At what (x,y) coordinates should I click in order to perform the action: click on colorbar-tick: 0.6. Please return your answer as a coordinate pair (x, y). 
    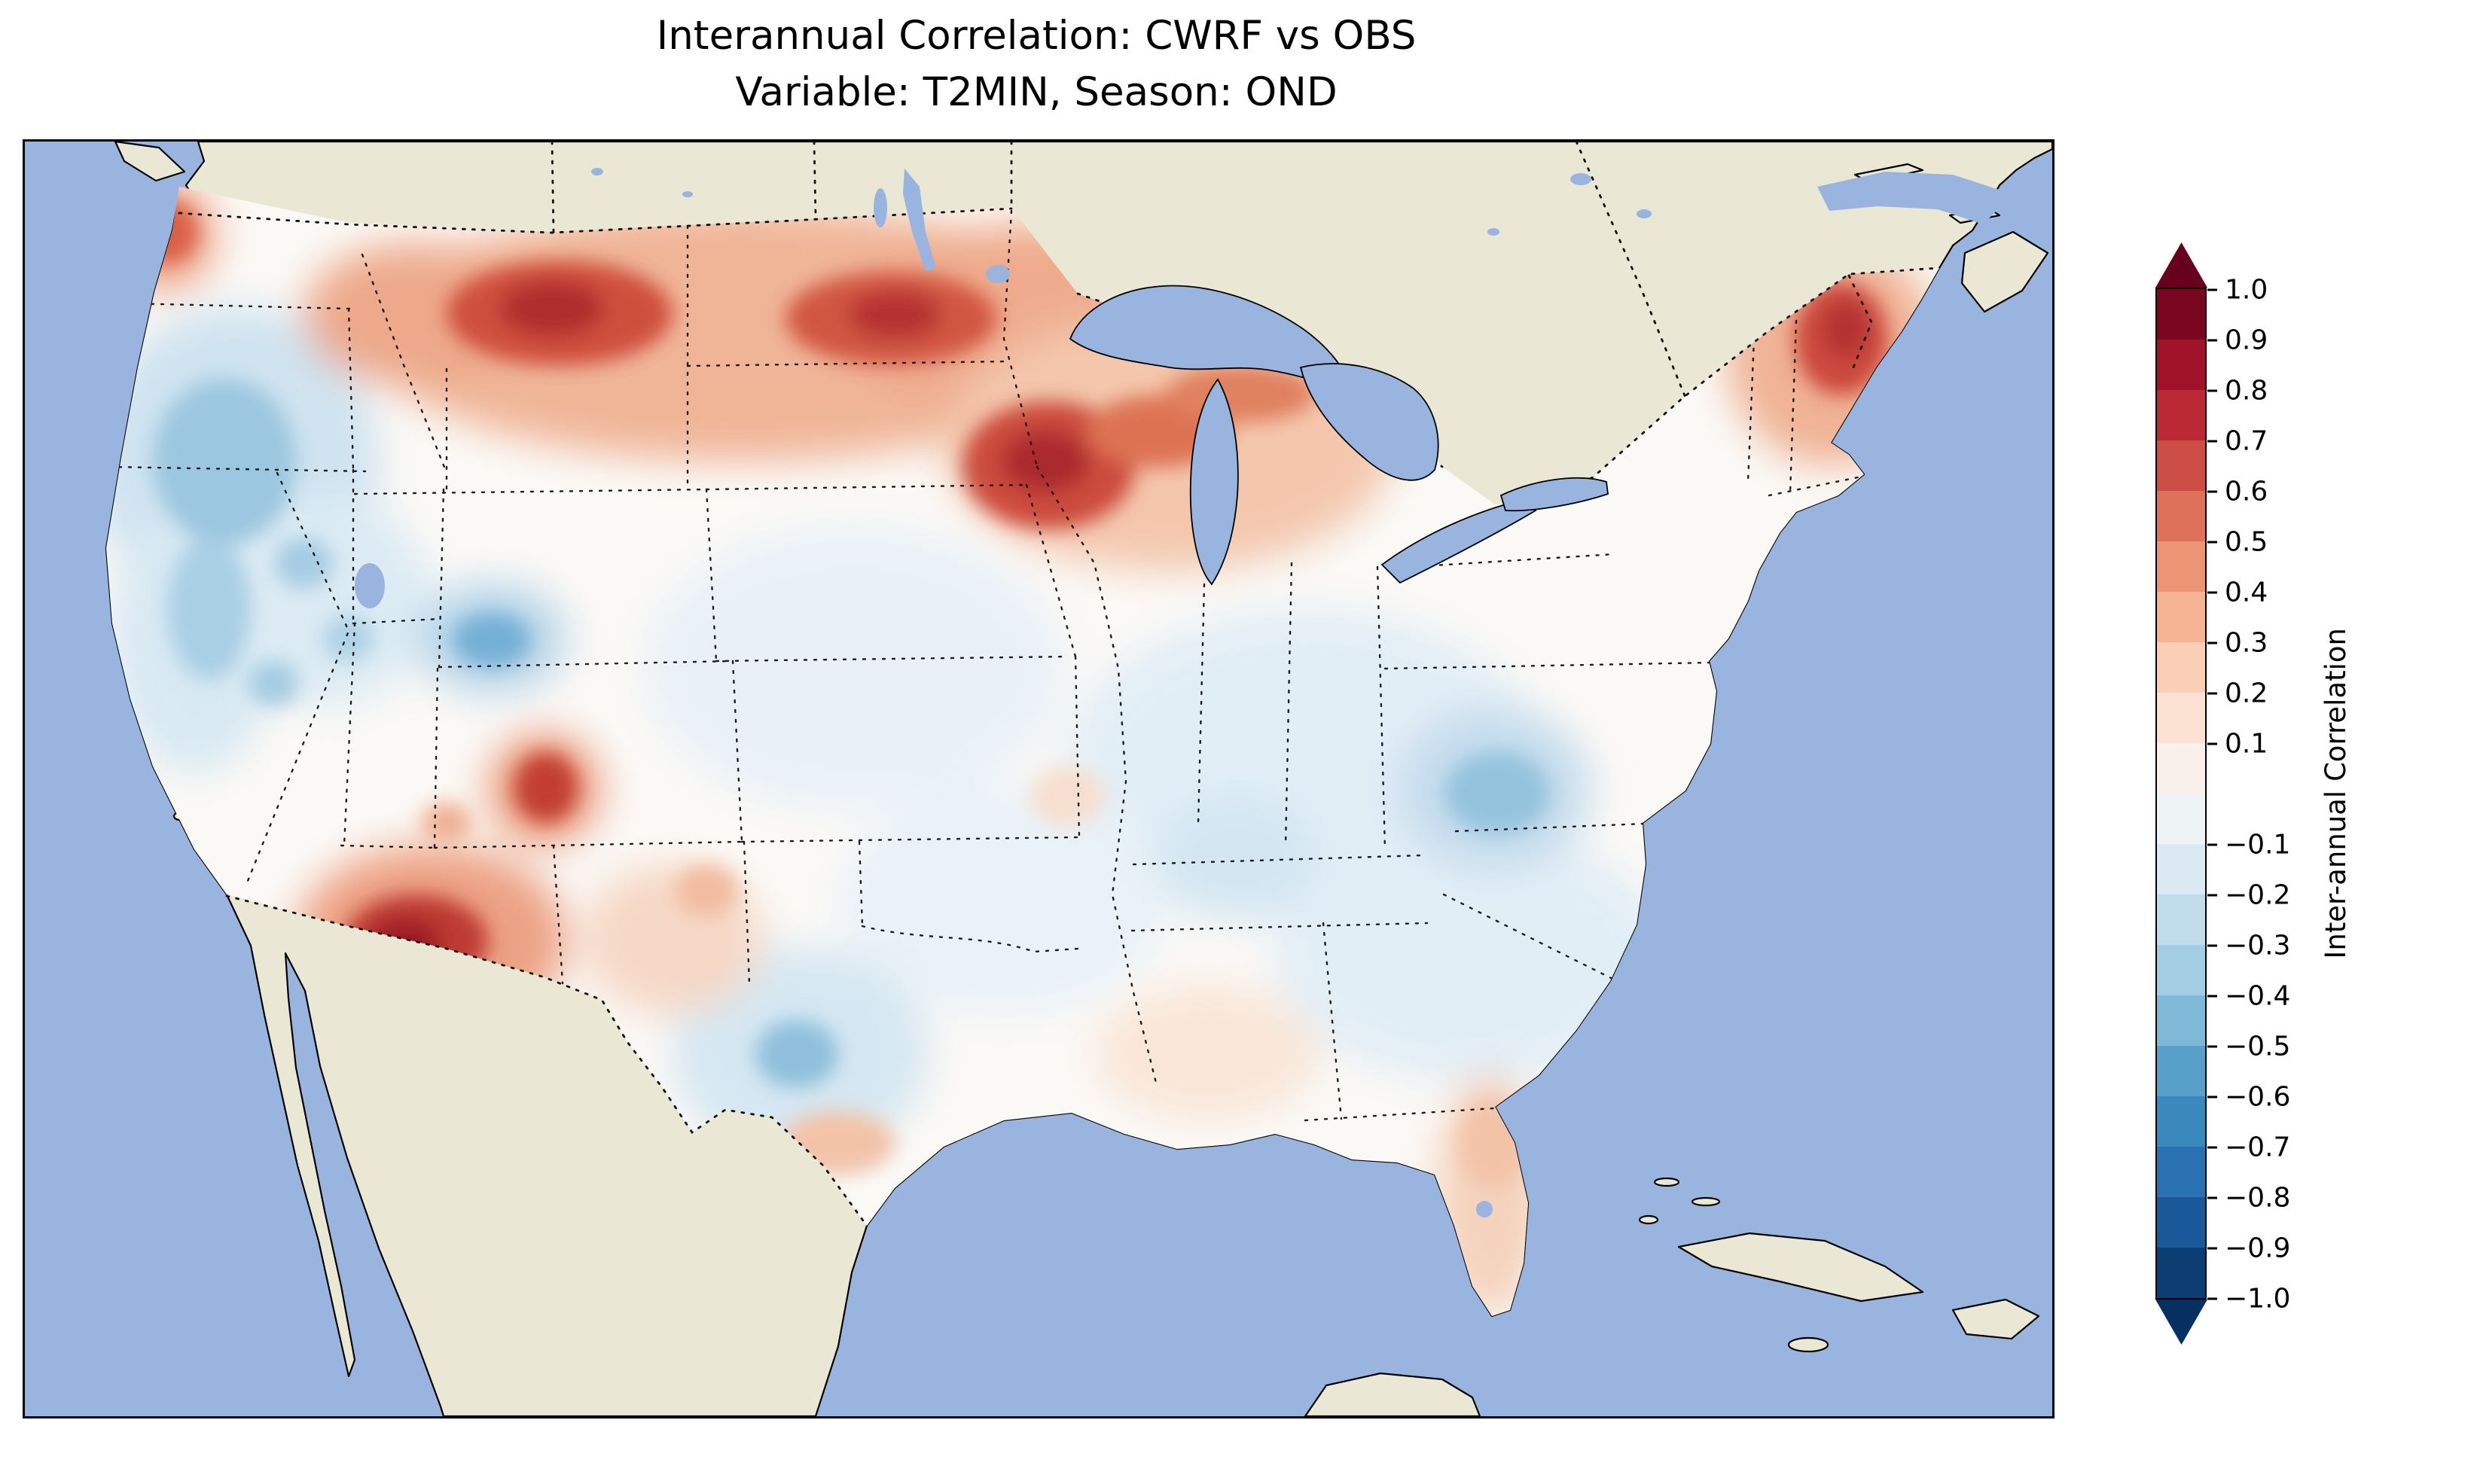
    Looking at the image, I should click on (2237, 491).